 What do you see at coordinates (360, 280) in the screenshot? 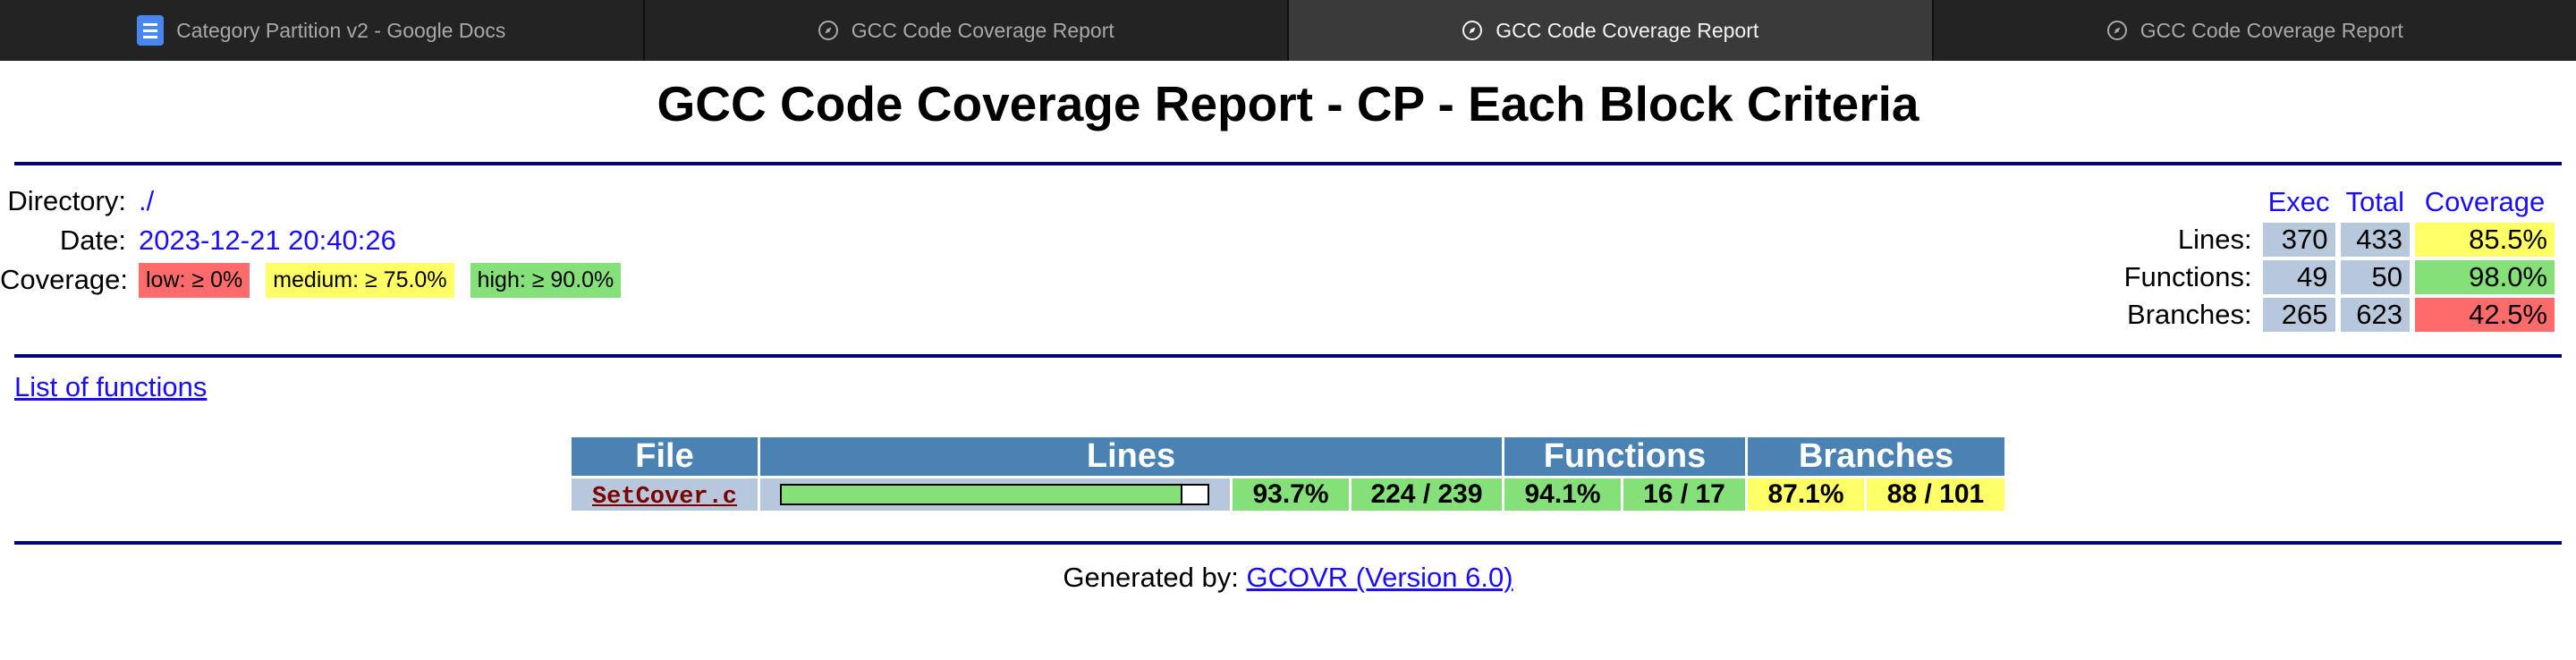
I see `legend-medium-badge: medium: ≥ 75.0%` at bounding box center [360, 280].